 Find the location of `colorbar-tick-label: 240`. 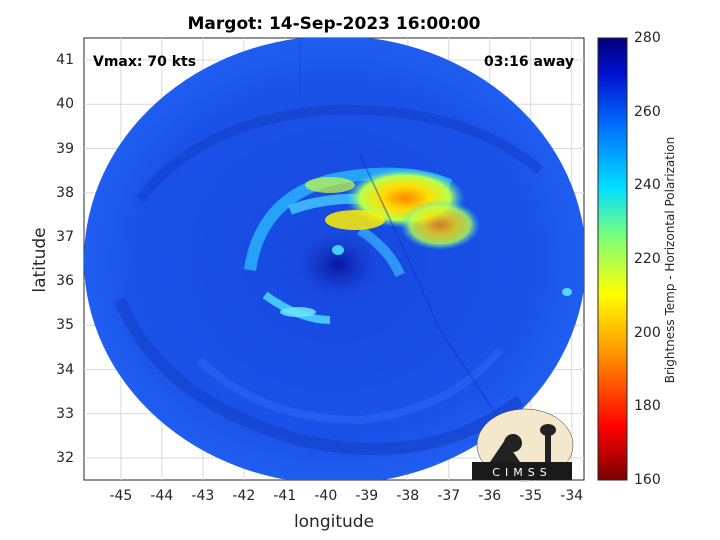

colorbar-tick-label: 240 is located at coordinates (647, 185).